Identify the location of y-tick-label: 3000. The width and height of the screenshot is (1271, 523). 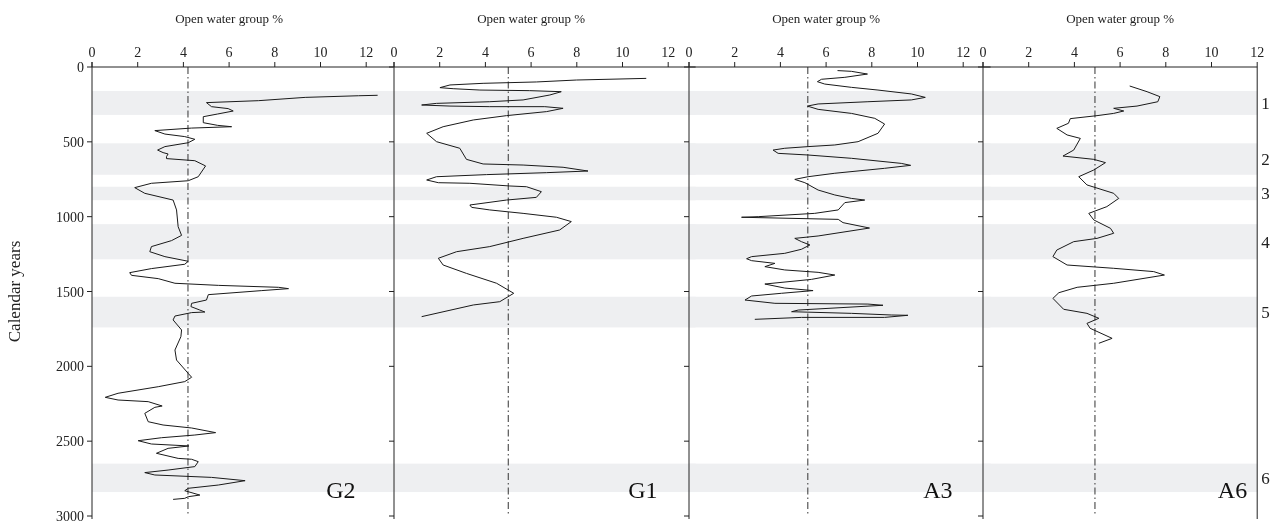
(70, 516).